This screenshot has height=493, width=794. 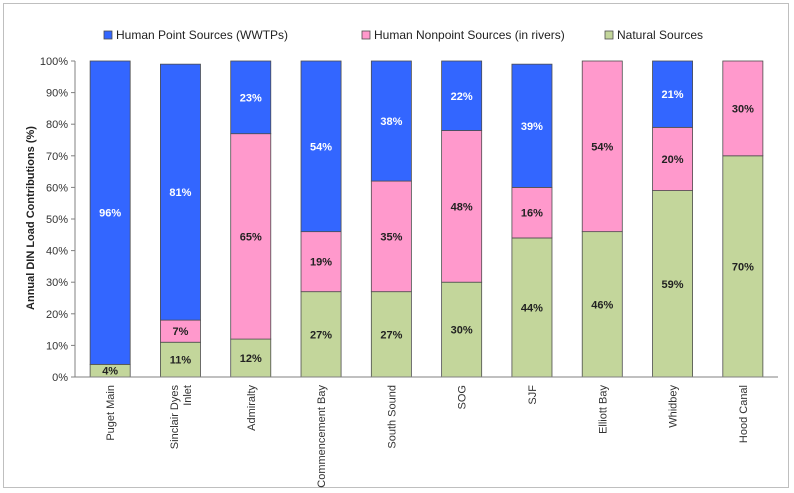 I want to click on data-label: 7%, so click(x=180, y=332).